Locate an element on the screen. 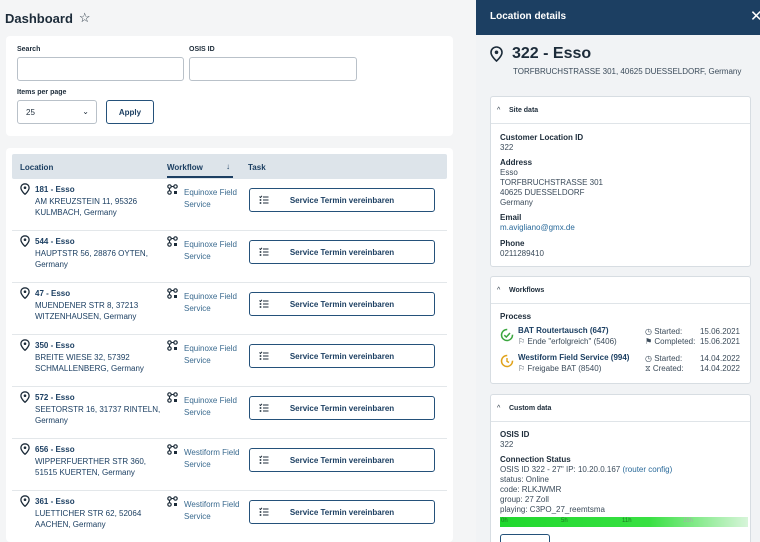 The height and width of the screenshot is (542, 760). osis-id-value: 322 is located at coordinates (507, 444).